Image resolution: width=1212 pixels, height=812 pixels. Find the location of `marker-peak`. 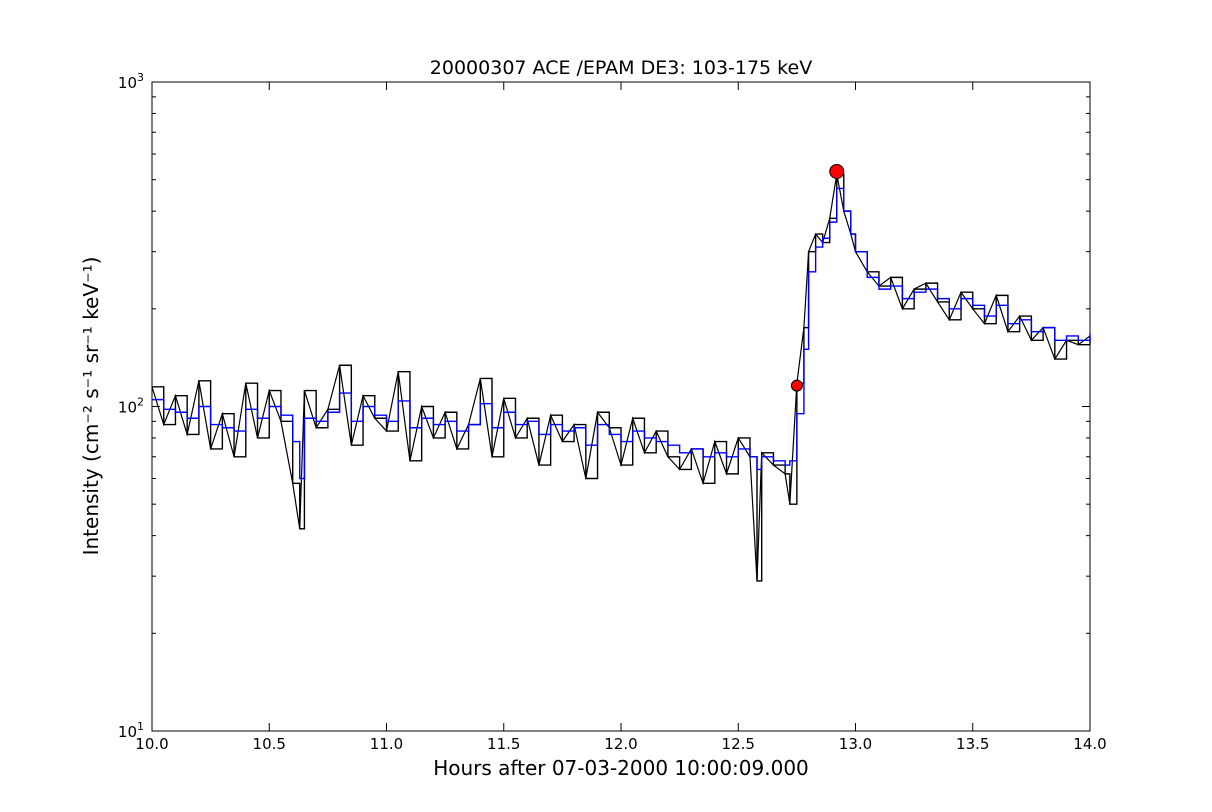

marker-peak is located at coordinates (837, 171).